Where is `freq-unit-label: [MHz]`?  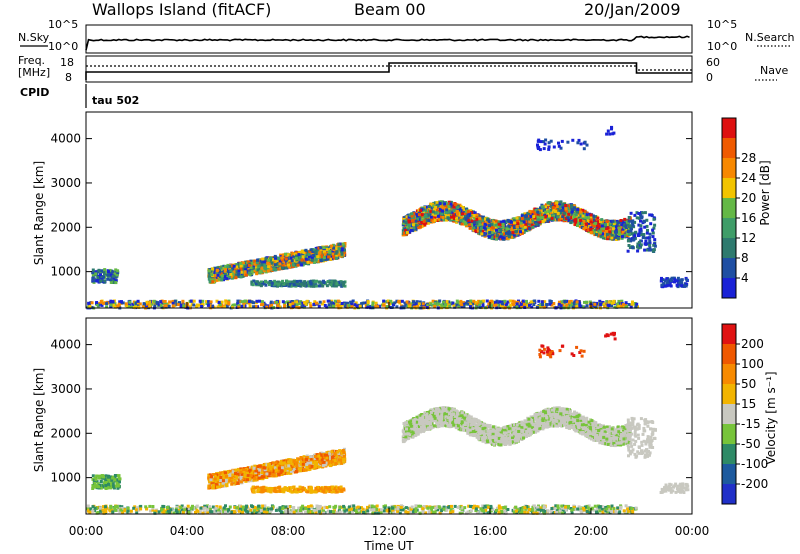 freq-unit-label: [MHz] is located at coordinates (34, 72).